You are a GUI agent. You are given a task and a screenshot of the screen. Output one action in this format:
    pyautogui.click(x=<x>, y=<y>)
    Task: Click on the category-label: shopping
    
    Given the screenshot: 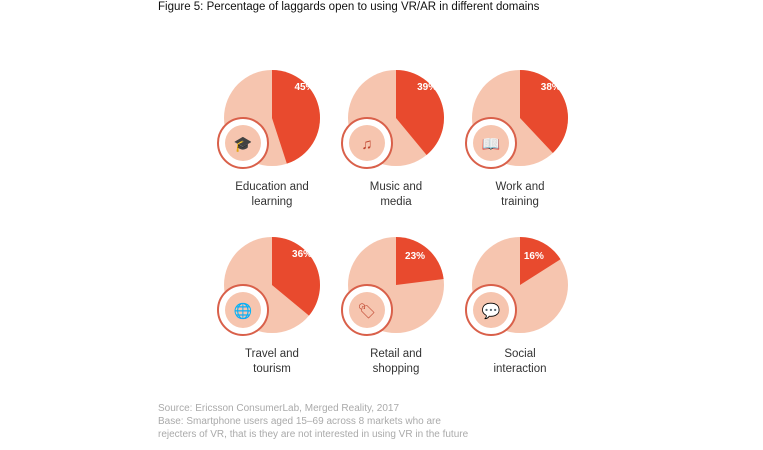 What is the action you would take?
    pyautogui.click(x=396, y=369)
    